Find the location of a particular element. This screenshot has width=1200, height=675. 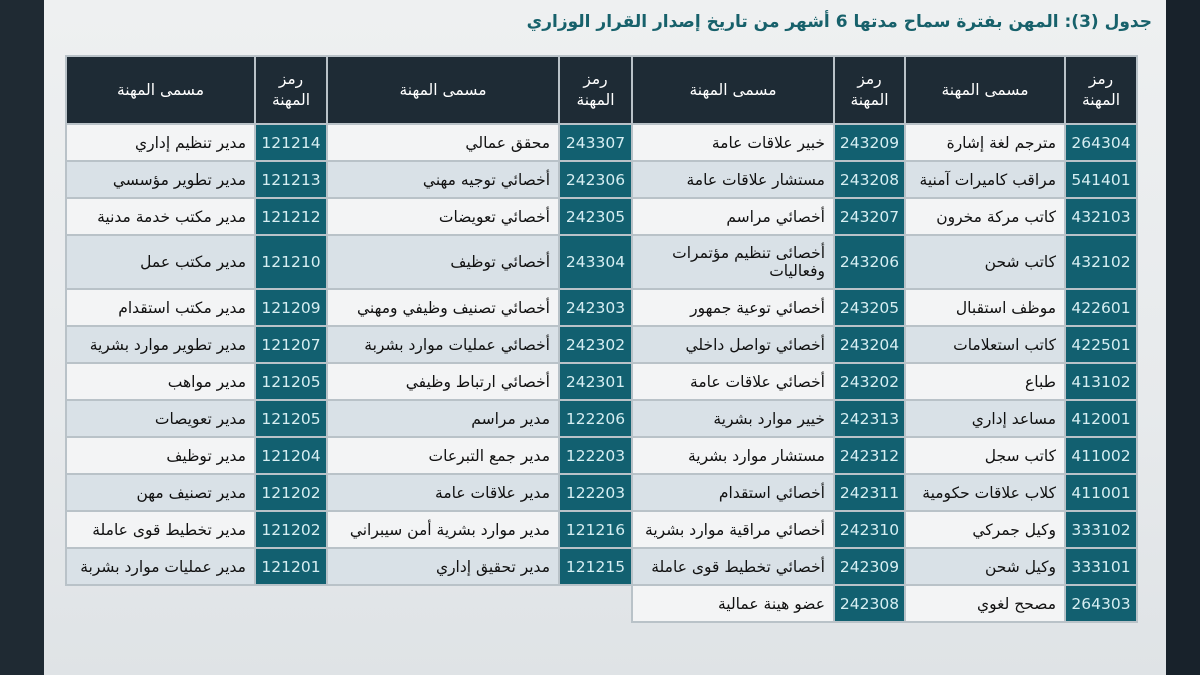

occupation-name: مدير مكتب عمل is located at coordinates (160, 262).